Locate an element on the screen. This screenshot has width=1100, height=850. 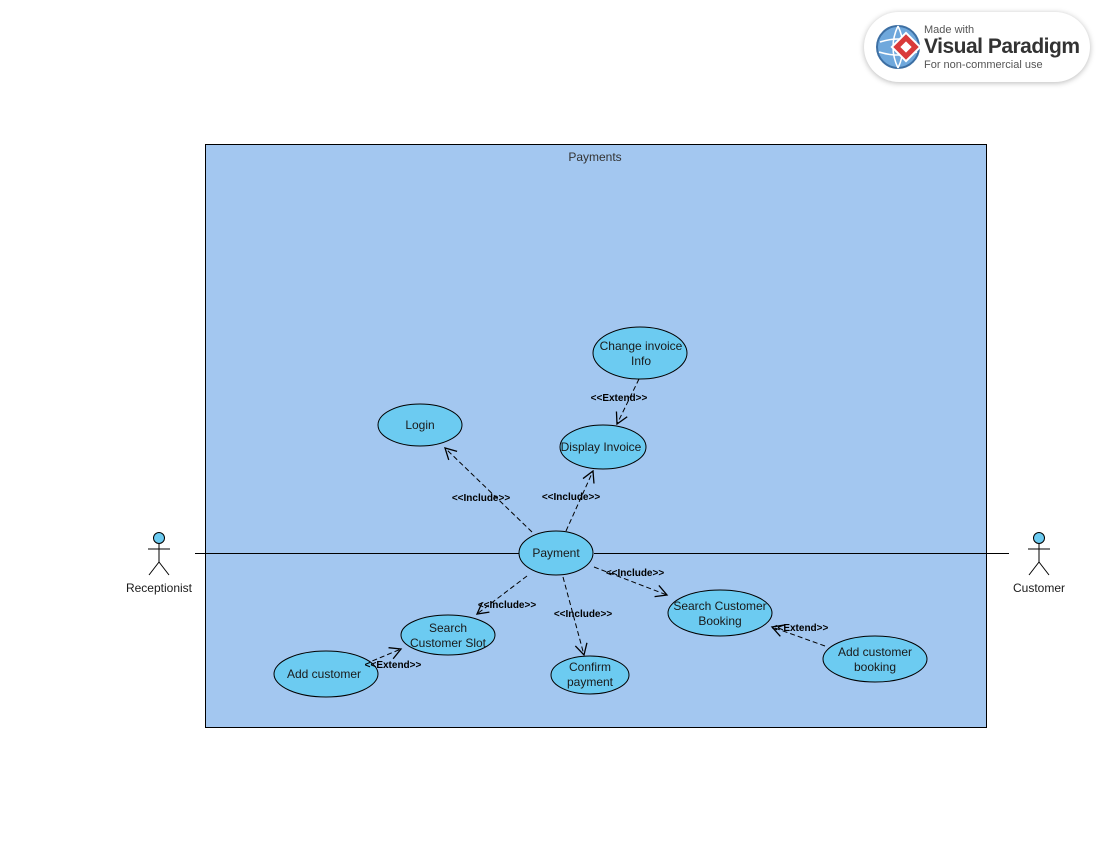
use-case-payment: Payment is located at coordinates (556, 553).